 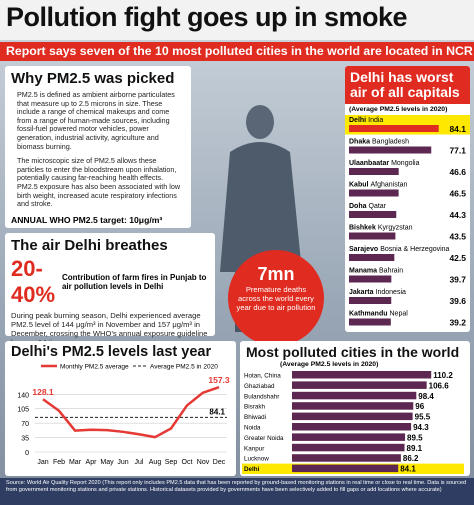 What do you see at coordinates (378, 206) in the screenshot?
I see `country-name: Qatar` at bounding box center [378, 206].